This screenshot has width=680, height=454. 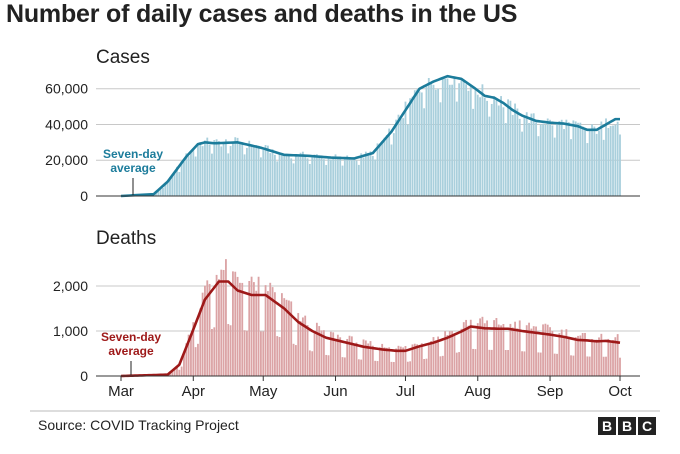 I want to click on x-axis-month-label: Jun, so click(x=335, y=391).